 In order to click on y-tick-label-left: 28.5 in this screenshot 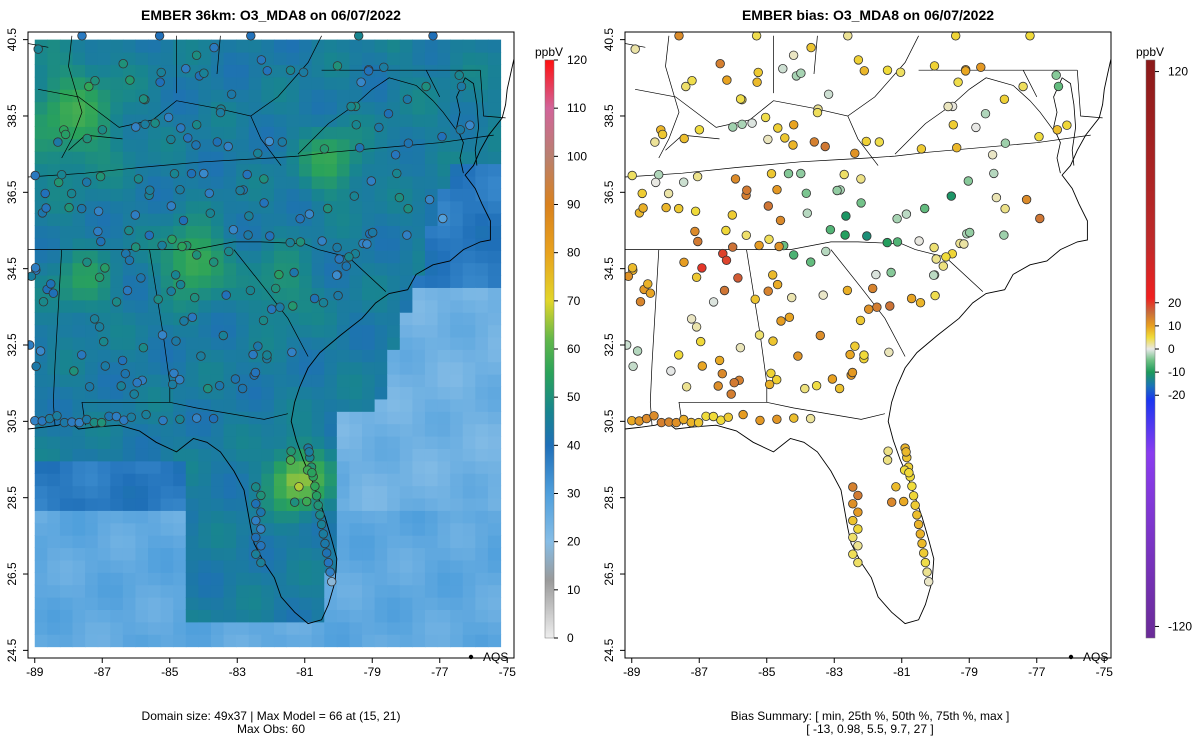, I will do `click(12, 498)`.